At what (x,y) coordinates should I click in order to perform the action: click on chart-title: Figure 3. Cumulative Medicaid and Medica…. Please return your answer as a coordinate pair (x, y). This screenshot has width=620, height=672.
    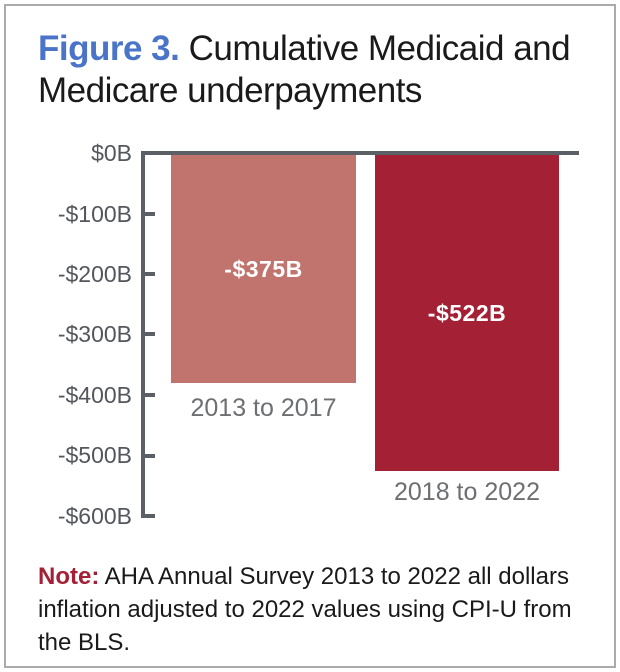
    Looking at the image, I should click on (308, 70).